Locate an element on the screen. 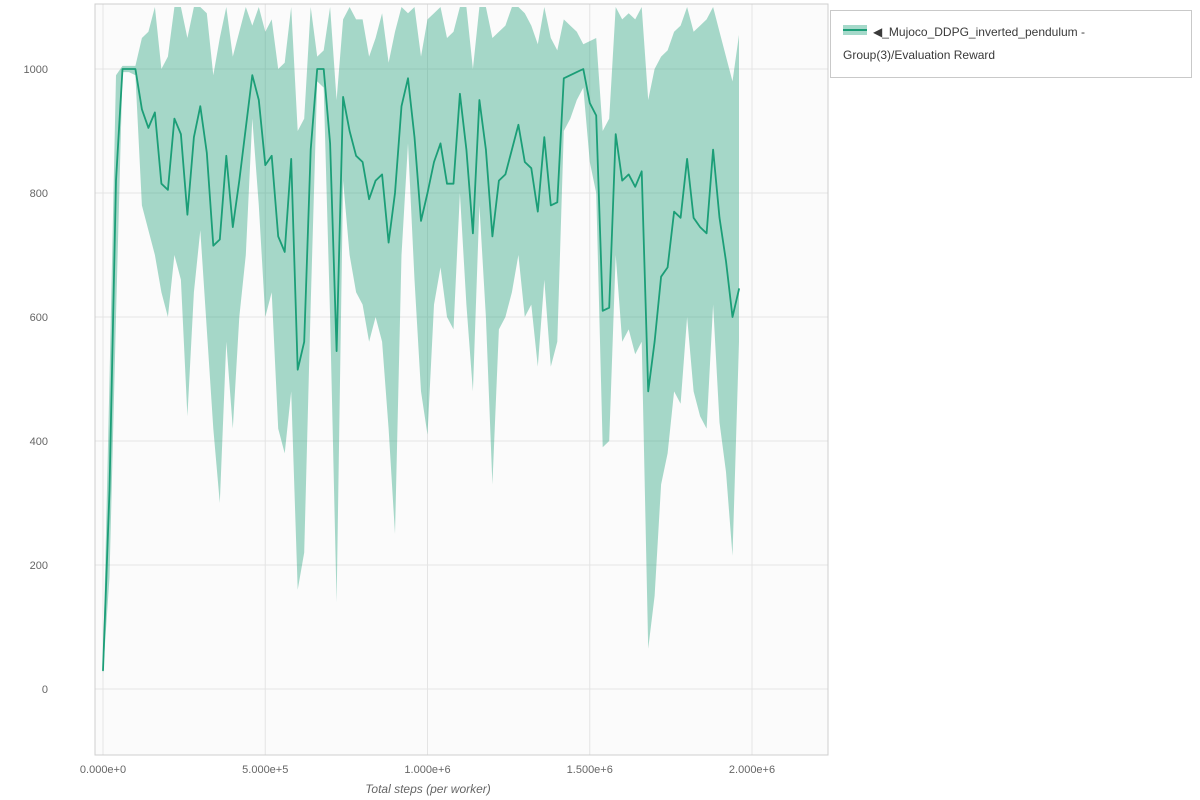 This screenshot has height=800, width=1200. legend-collapse-icon: ◀ is located at coordinates (878, 32).